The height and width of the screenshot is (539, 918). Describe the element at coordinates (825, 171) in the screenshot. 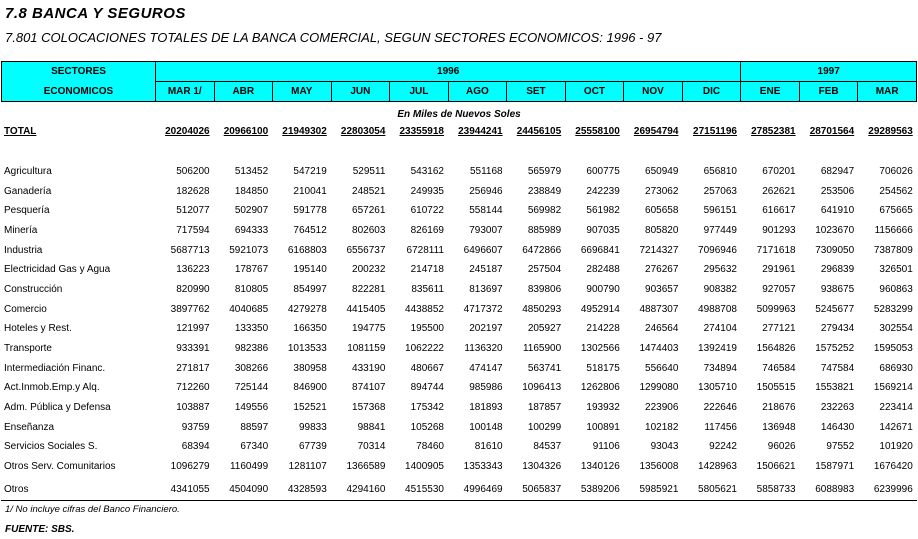

I see `row-value: 682947` at that location.